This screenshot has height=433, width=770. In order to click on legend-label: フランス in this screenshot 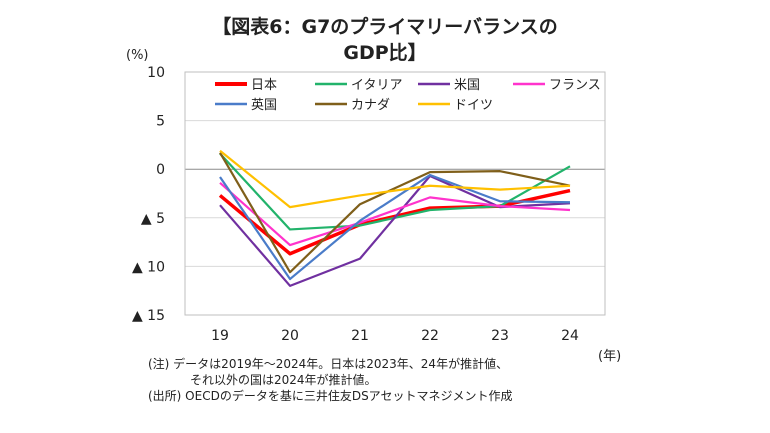, I will do `click(575, 85)`.